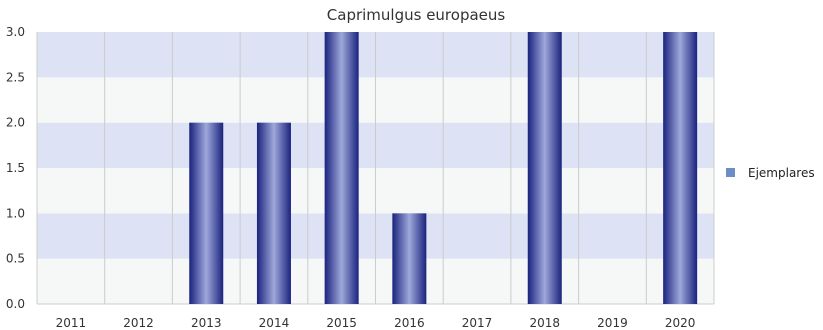 The image size is (823, 330). What do you see at coordinates (138, 323) in the screenshot?
I see `x-tick-label: 2012` at bounding box center [138, 323].